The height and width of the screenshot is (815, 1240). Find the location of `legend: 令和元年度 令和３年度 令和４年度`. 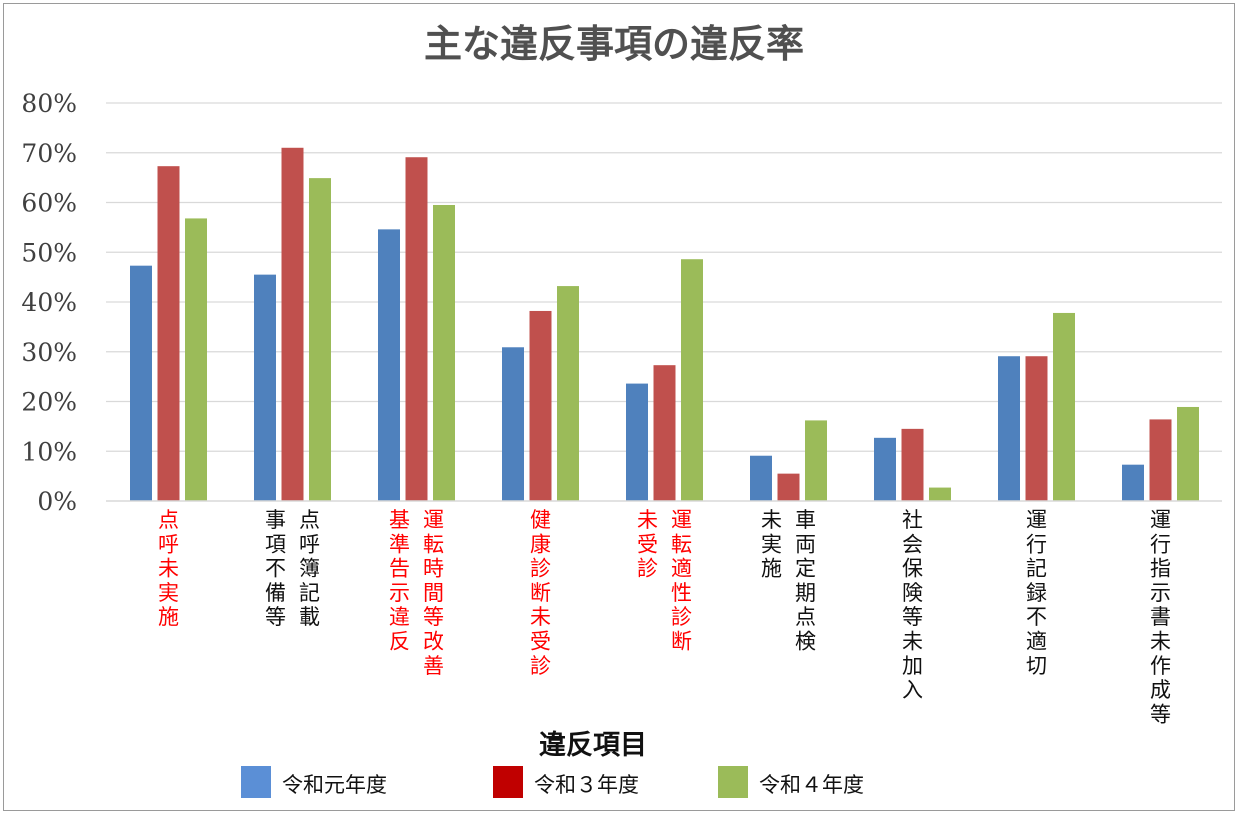

legend: 令和元年度 令和３年度 令和４年度 is located at coordinates (552, 782).